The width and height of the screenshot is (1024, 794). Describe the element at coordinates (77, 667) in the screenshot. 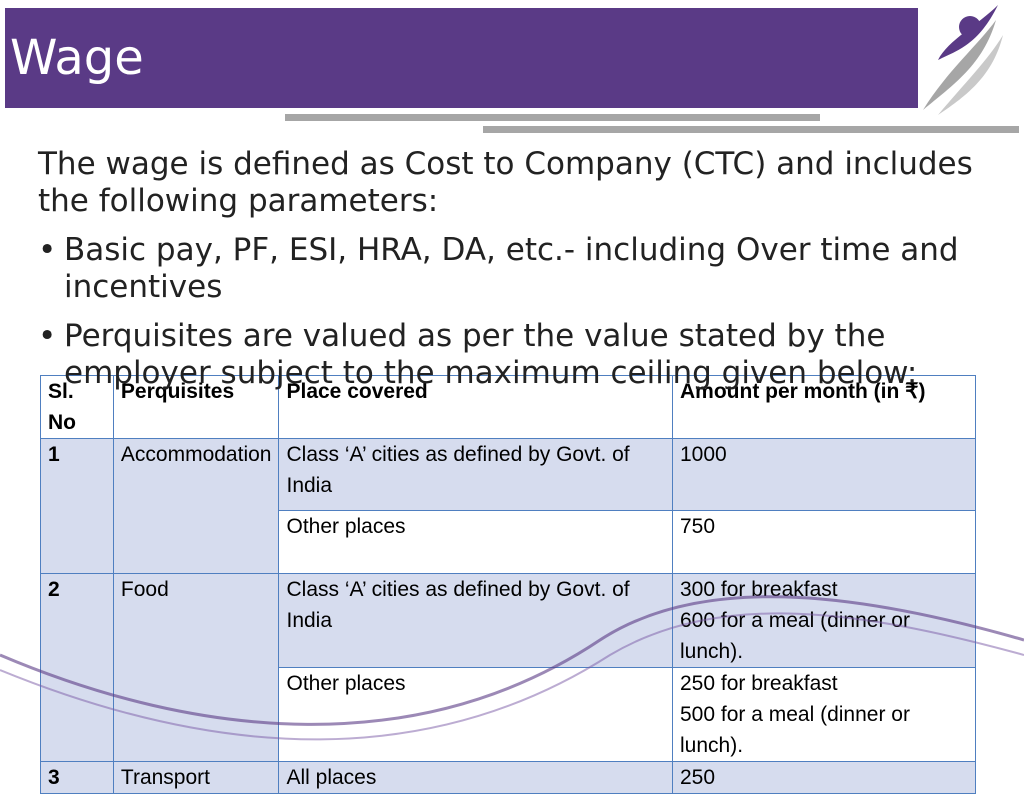

I see `serial-number: 2` at that location.